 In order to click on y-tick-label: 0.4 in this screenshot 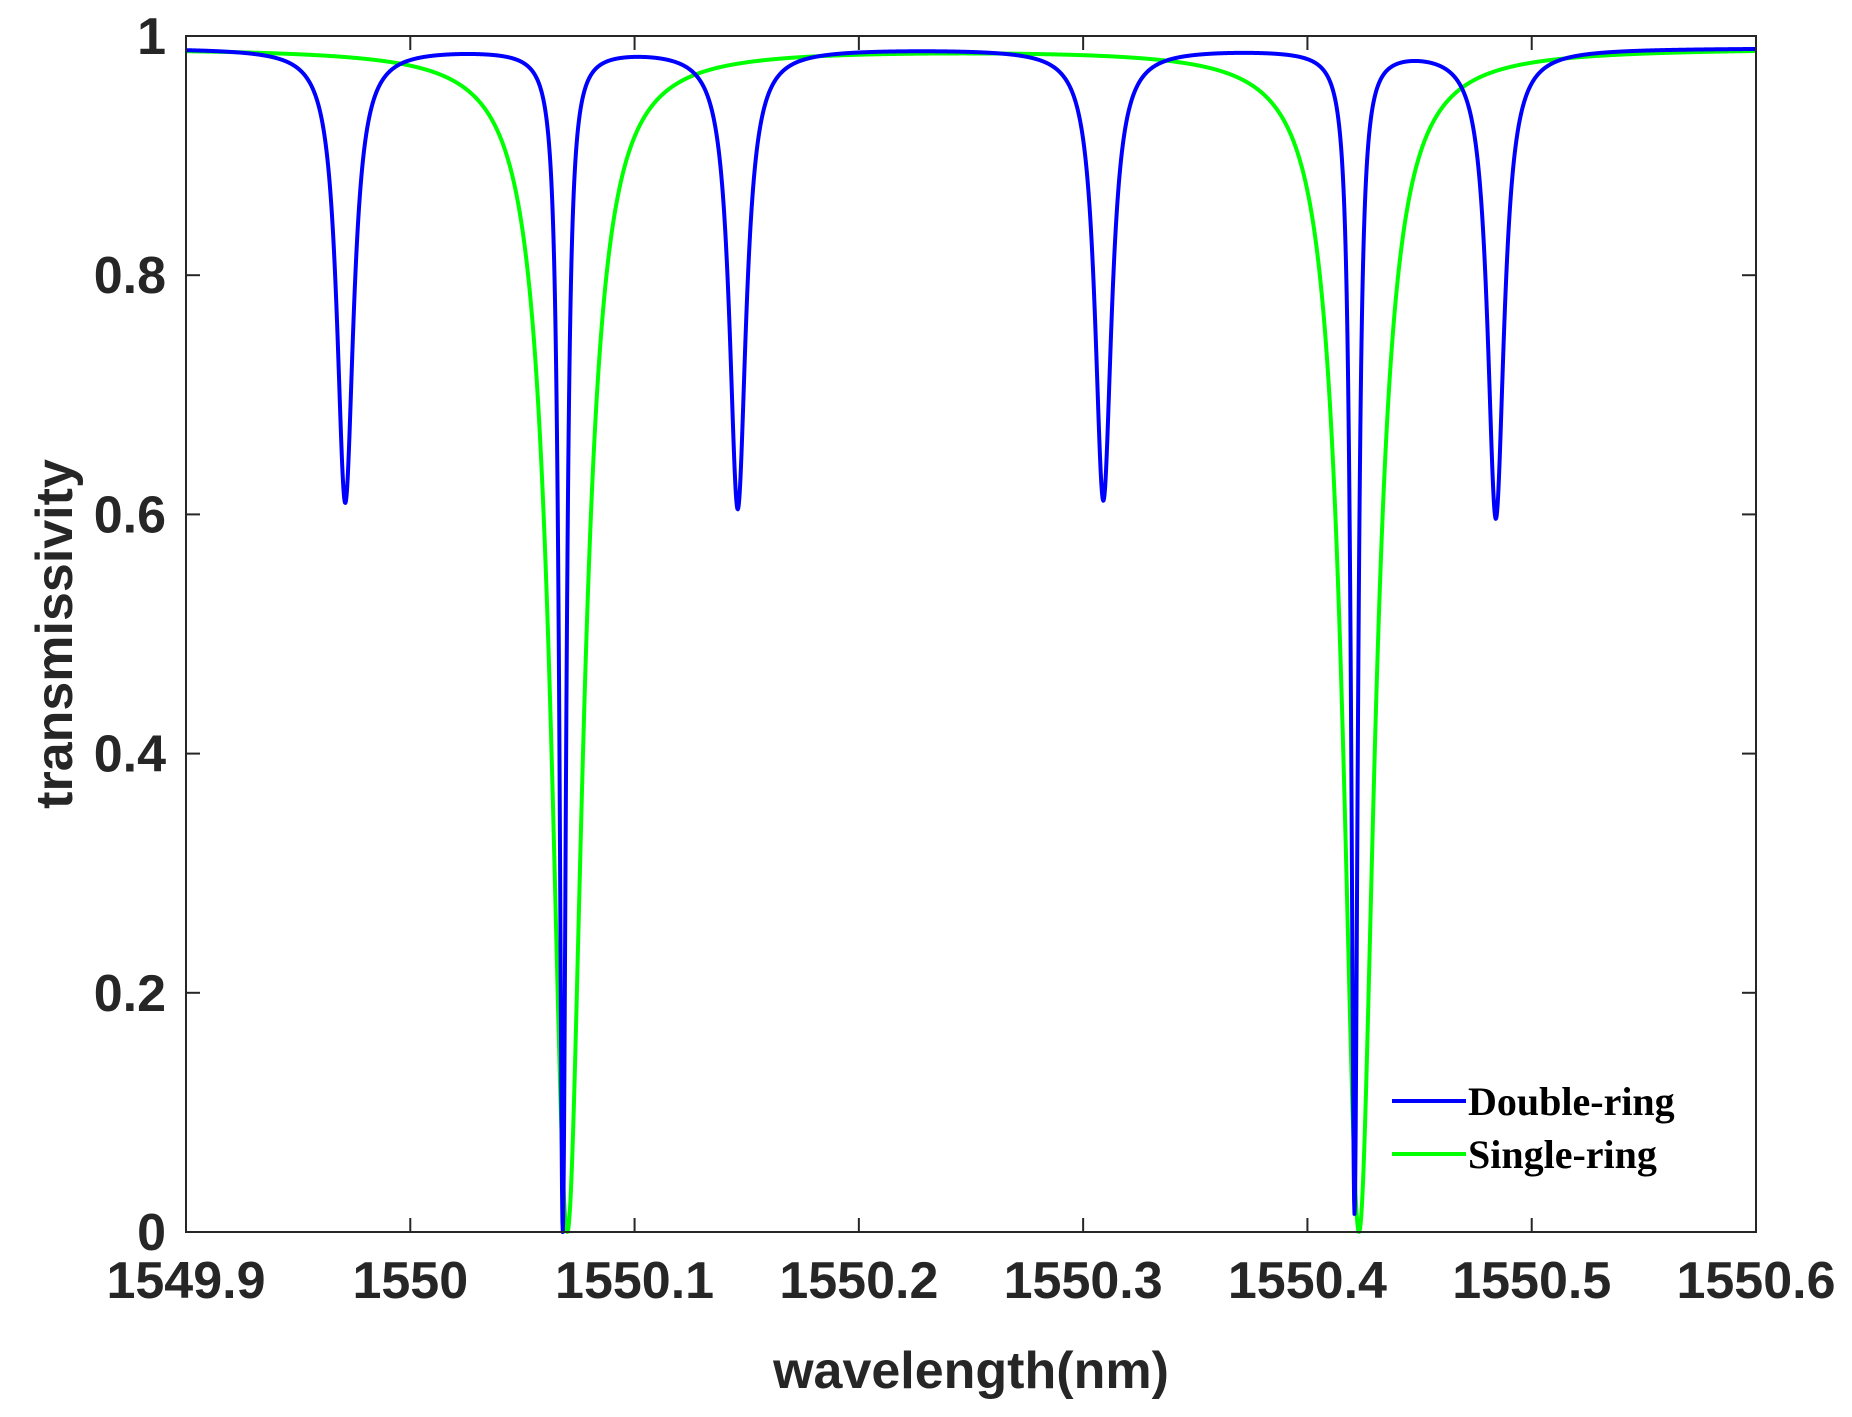, I will do `click(130, 755)`.